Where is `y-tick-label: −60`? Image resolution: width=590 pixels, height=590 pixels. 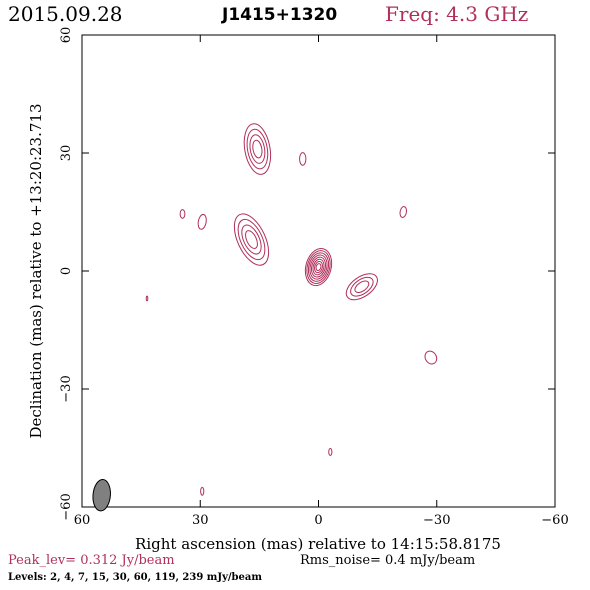 y-tick-label: −60 is located at coordinates (66, 506).